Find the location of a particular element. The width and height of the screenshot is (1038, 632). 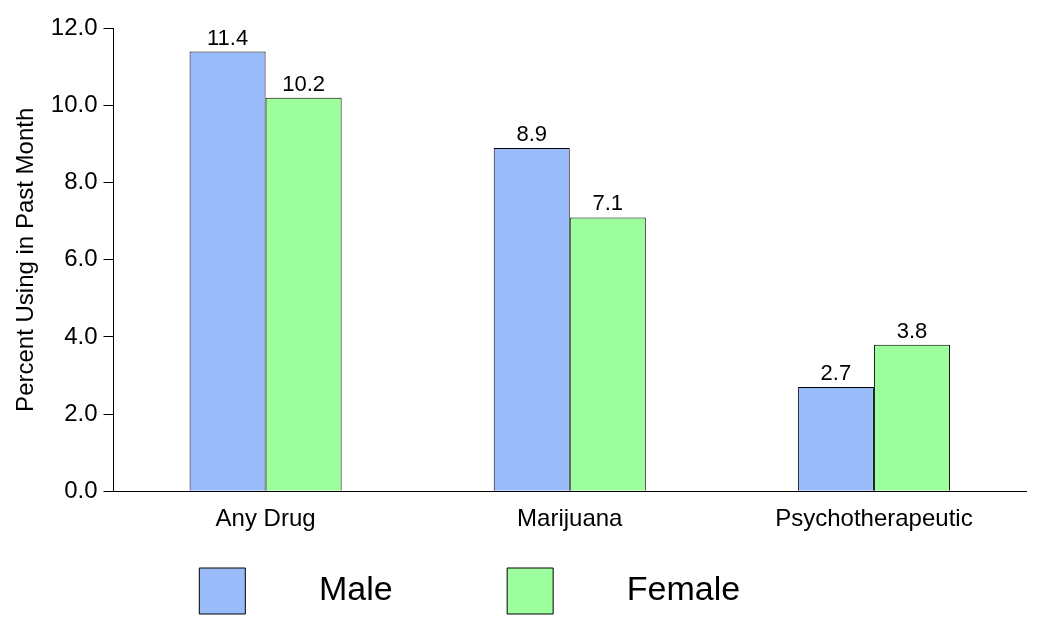

data-label: 7.1 is located at coordinates (608, 203).